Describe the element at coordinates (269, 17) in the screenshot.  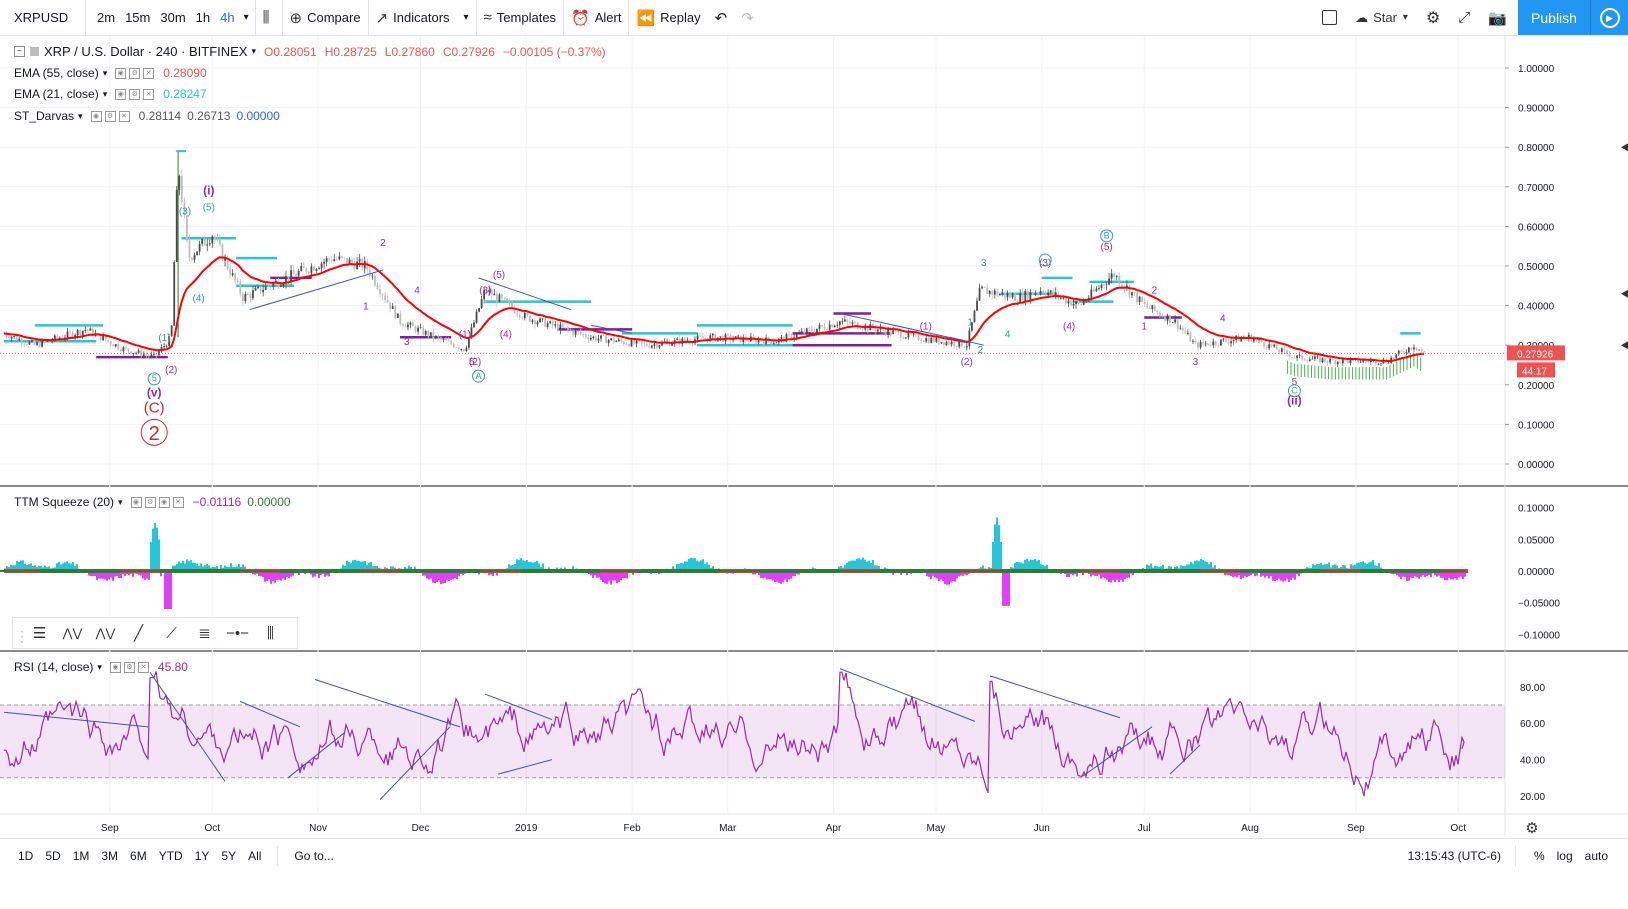
I see `chart-style-button: ⫼` at that location.